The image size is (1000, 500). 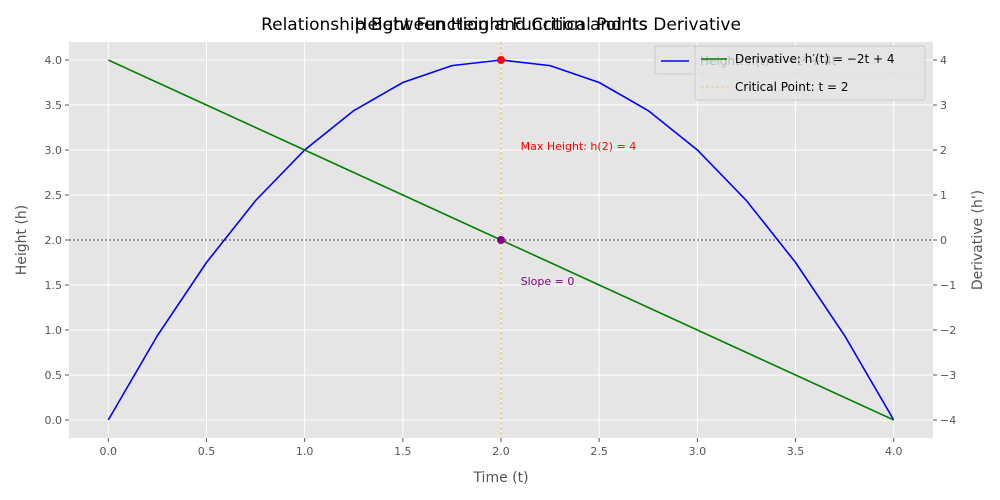 What do you see at coordinates (54, 375) in the screenshot?
I see `y-tick-label: 0.5` at bounding box center [54, 375].